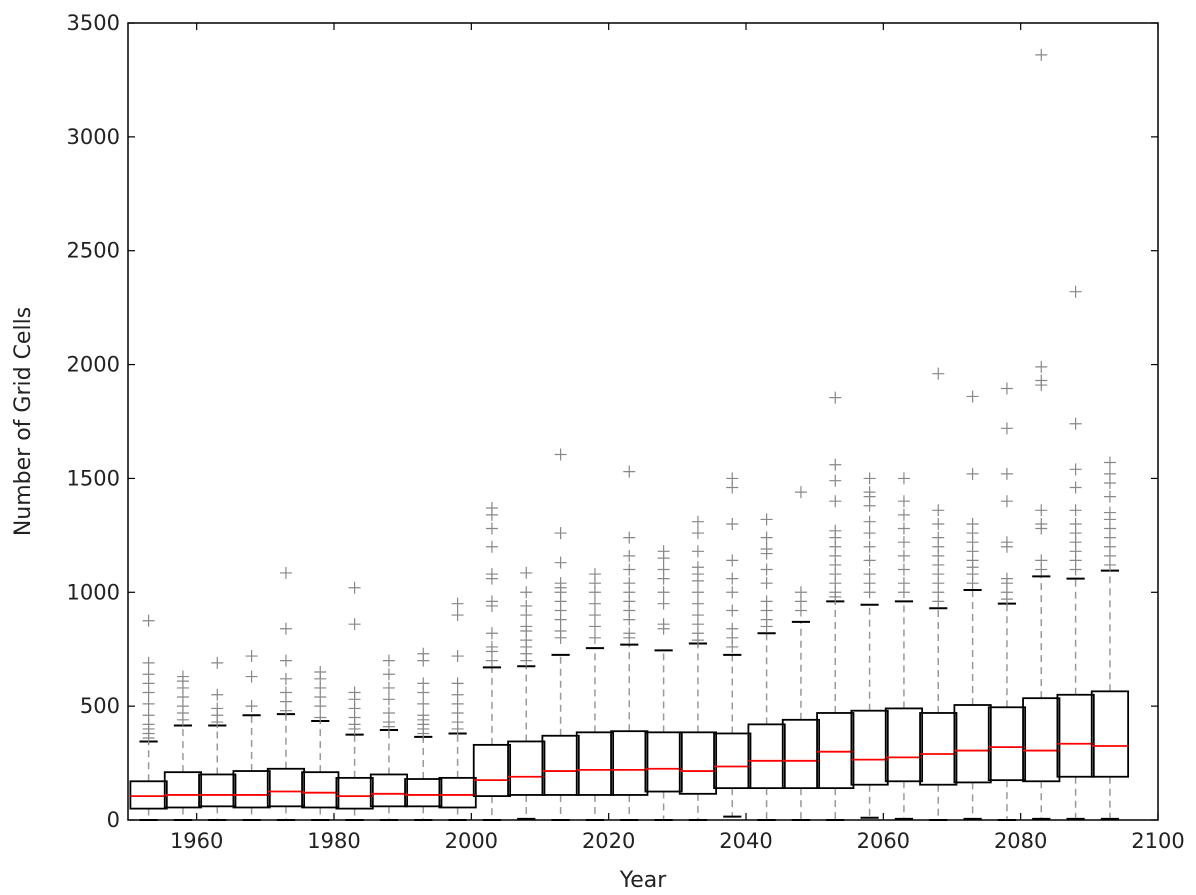 Image resolution: width=1196 pixels, height=895 pixels. I want to click on y-tick-label: 3500, so click(93, 23).